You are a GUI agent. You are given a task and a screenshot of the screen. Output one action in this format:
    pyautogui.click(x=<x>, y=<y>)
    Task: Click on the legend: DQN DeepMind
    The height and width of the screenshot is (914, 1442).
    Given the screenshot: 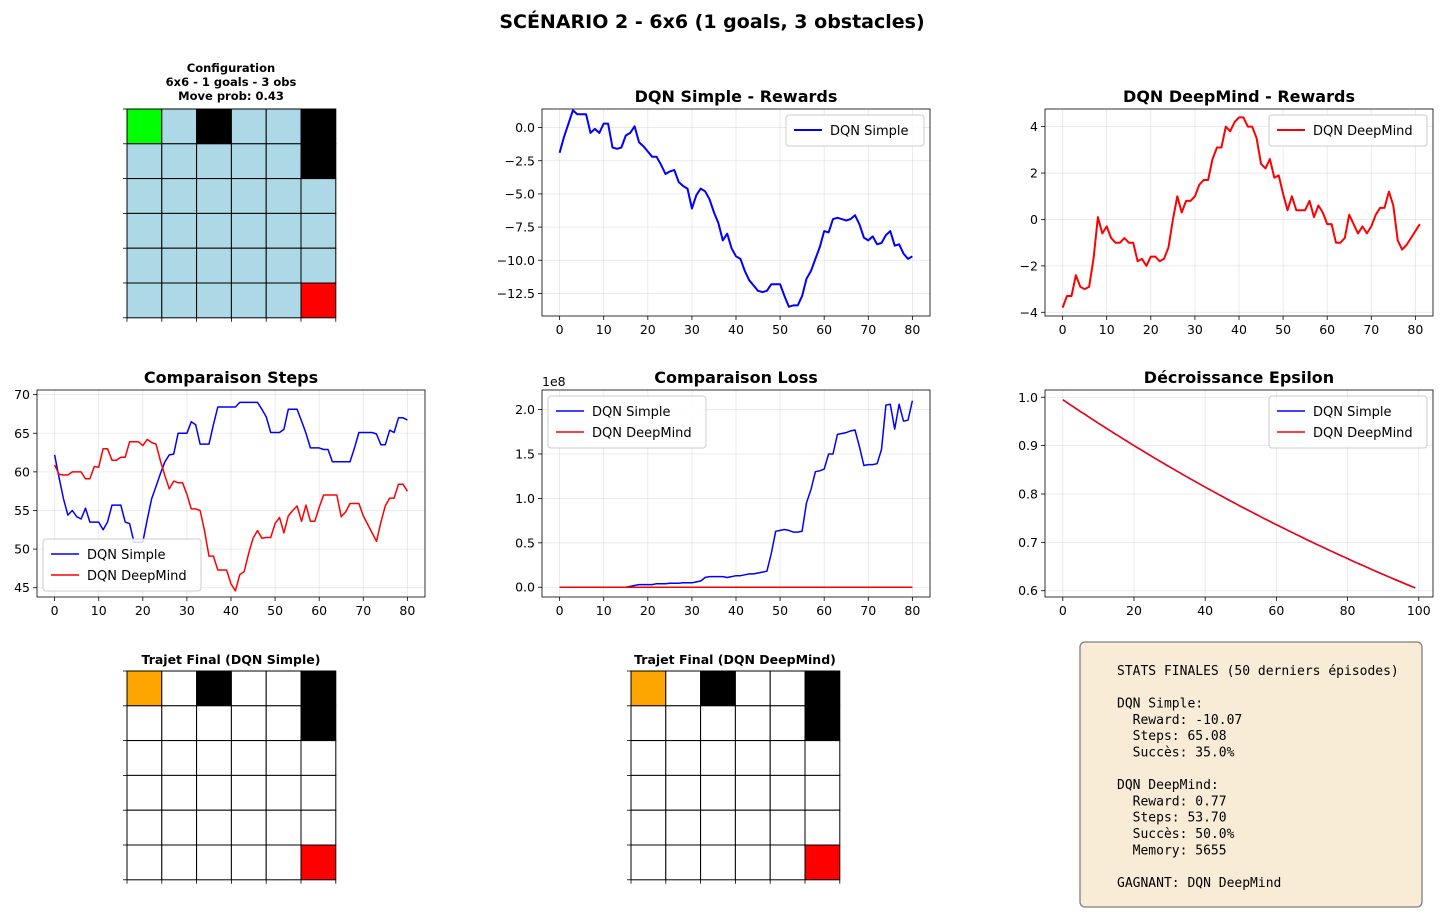 What is the action you would take?
    pyautogui.click(x=1348, y=130)
    